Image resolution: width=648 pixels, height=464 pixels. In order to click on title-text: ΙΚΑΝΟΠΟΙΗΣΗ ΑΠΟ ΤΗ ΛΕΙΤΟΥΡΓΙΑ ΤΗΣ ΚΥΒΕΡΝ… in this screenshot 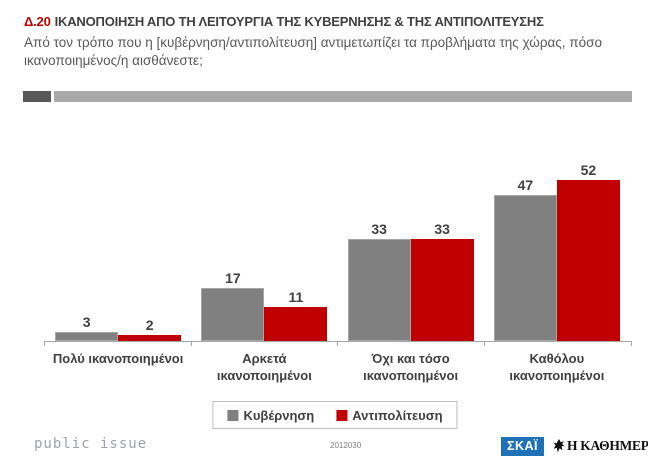, I will do `click(299, 21)`.